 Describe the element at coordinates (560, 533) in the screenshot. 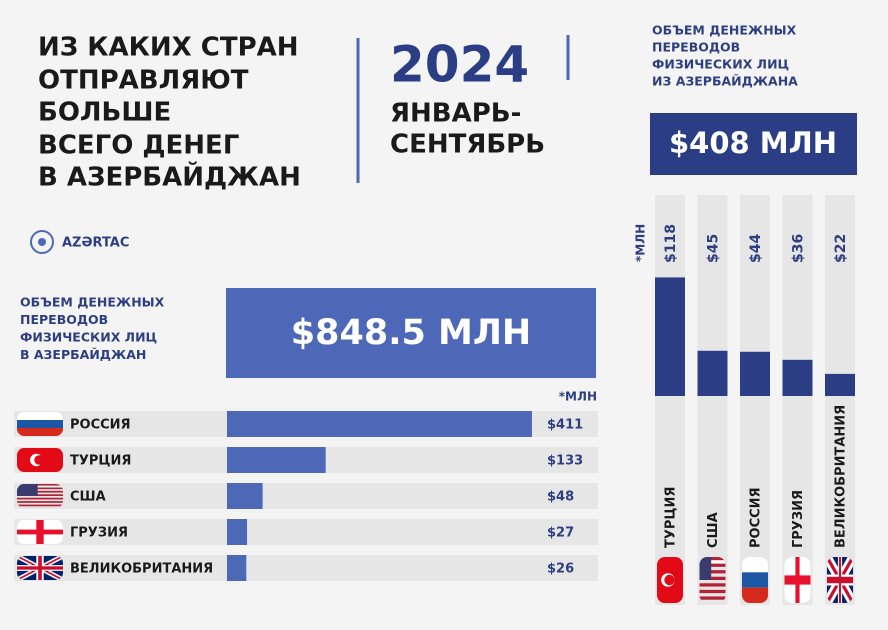

I see `value-label: $27` at that location.